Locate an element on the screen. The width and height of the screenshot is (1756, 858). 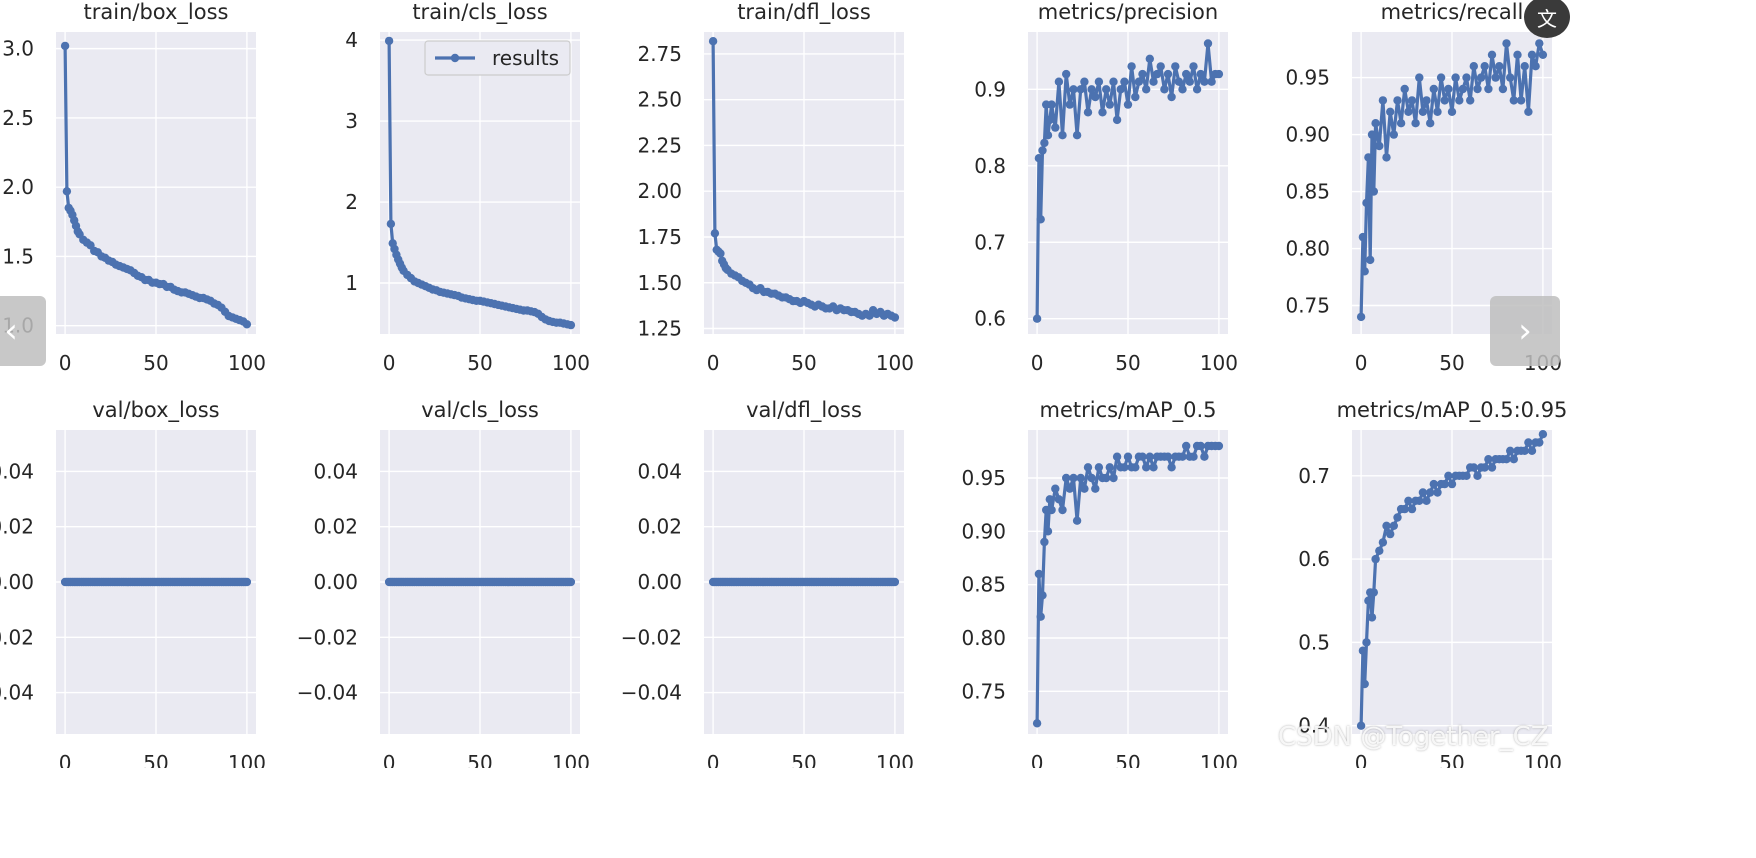
y-tick-label: 0.6 is located at coordinates (1314, 559).